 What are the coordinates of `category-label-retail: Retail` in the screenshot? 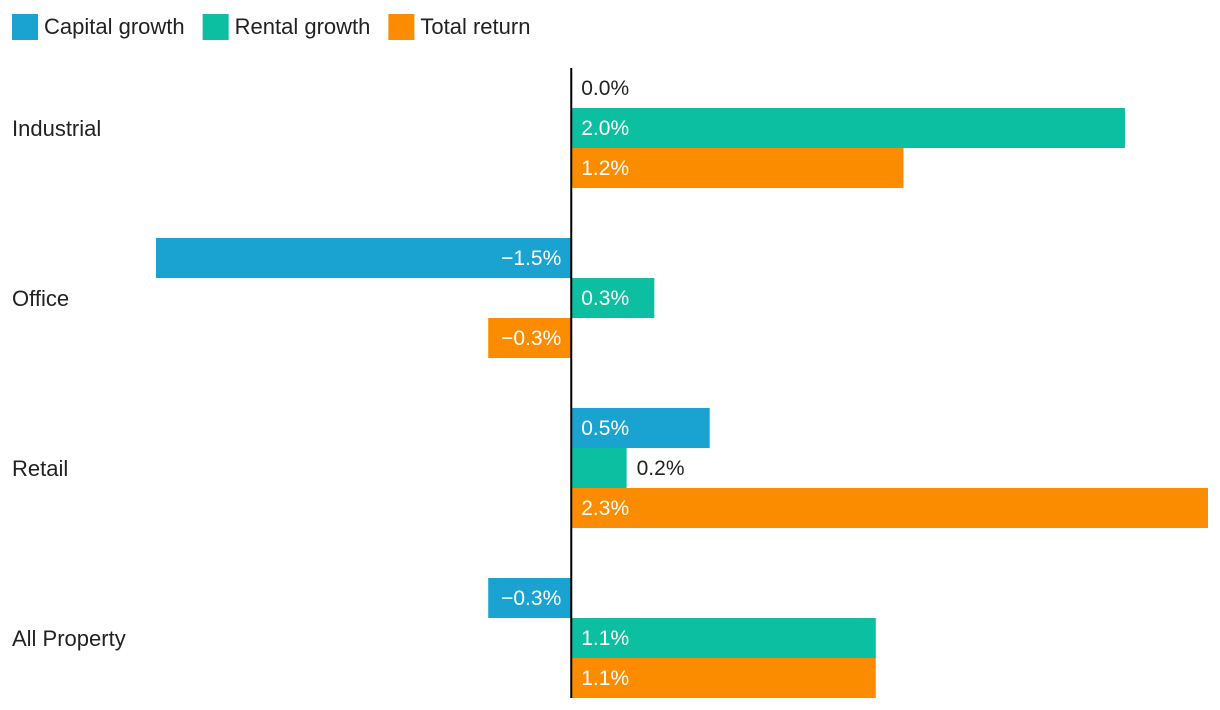 It's located at (40, 468).